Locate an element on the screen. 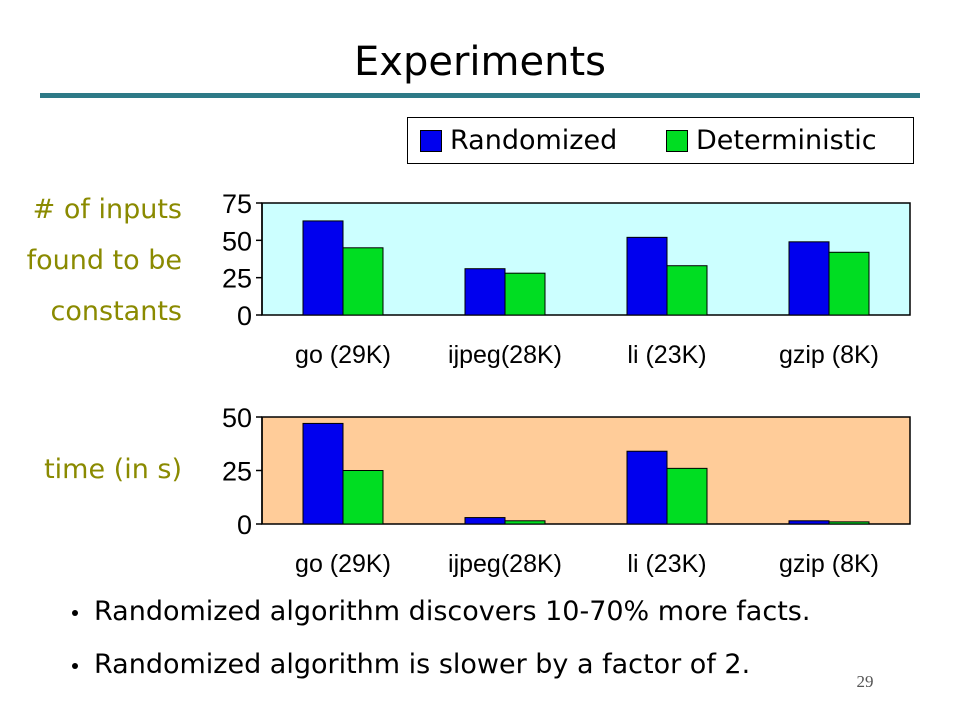 Image resolution: width=960 pixels, height=720 pixels. chart2-side-label: time (in s) is located at coordinates (113, 469).